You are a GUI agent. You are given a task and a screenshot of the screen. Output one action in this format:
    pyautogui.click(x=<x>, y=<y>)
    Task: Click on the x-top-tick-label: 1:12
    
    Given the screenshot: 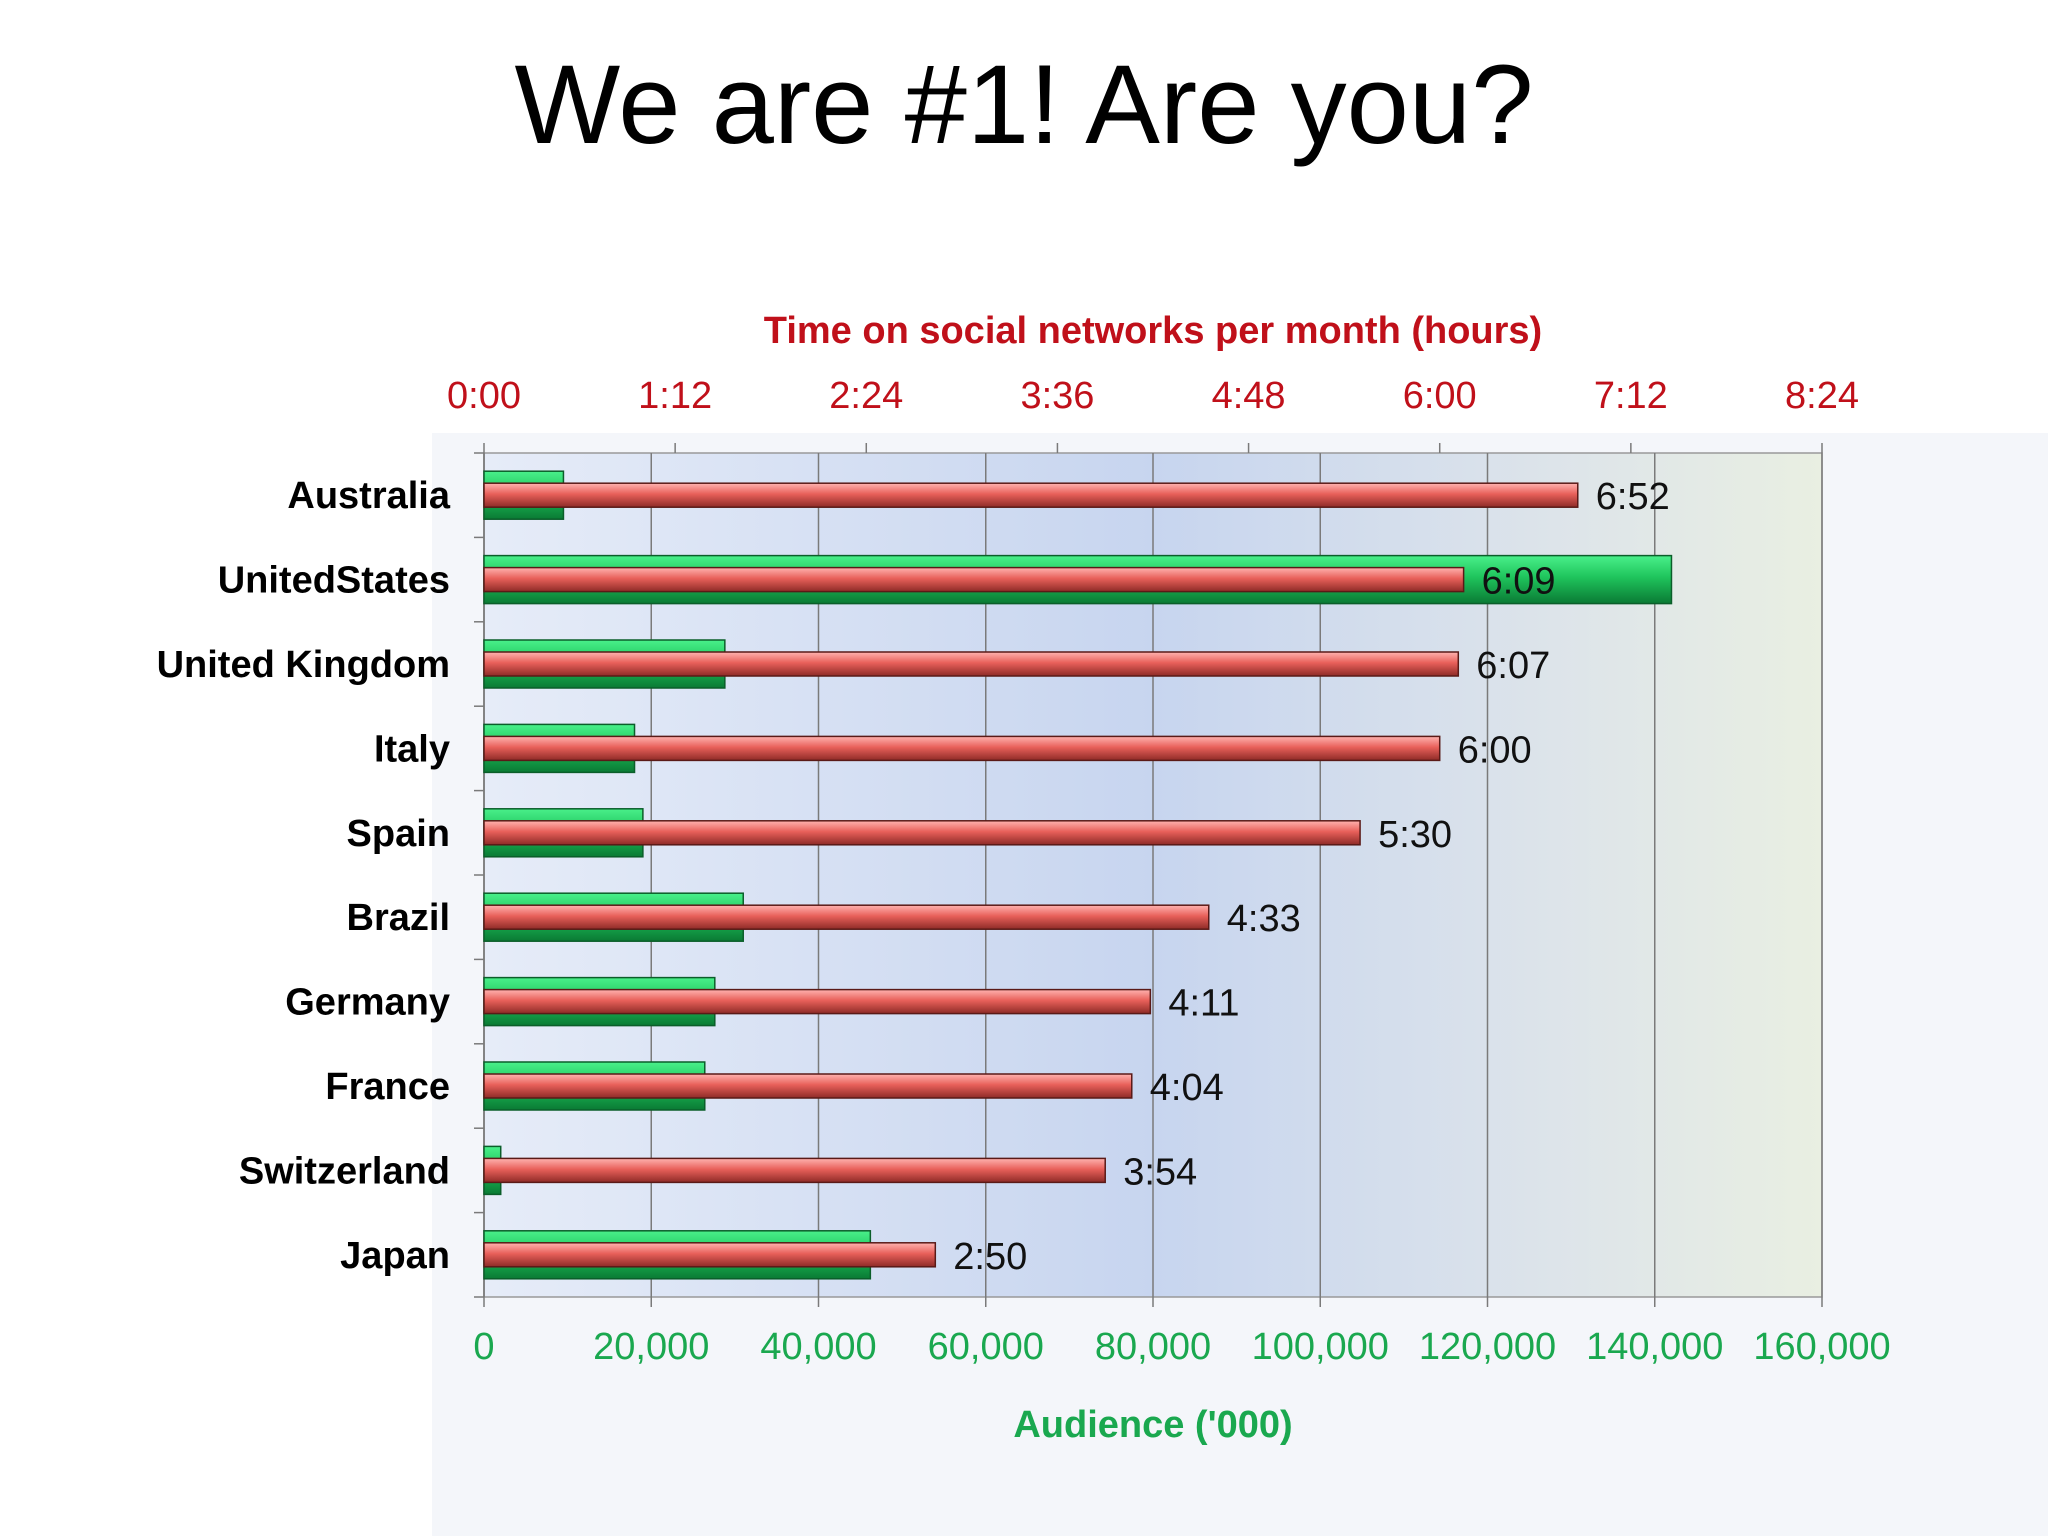 What is the action you would take?
    pyautogui.click(x=675, y=396)
    